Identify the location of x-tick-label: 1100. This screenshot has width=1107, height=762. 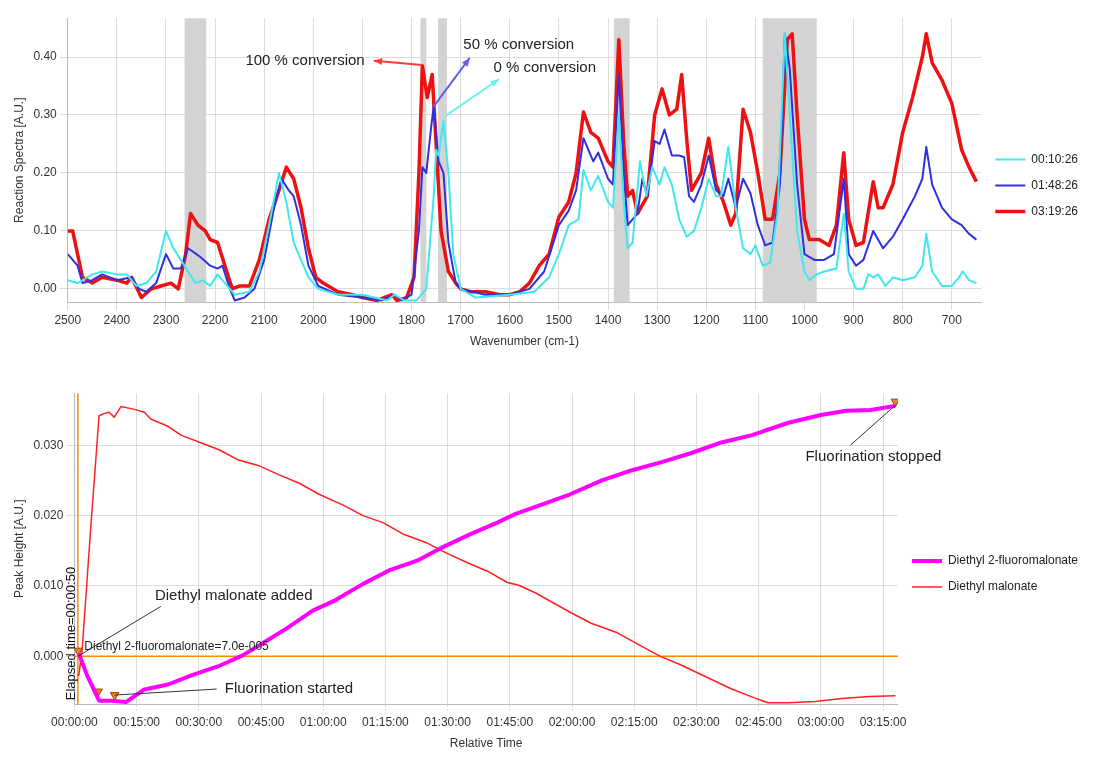
(755, 319).